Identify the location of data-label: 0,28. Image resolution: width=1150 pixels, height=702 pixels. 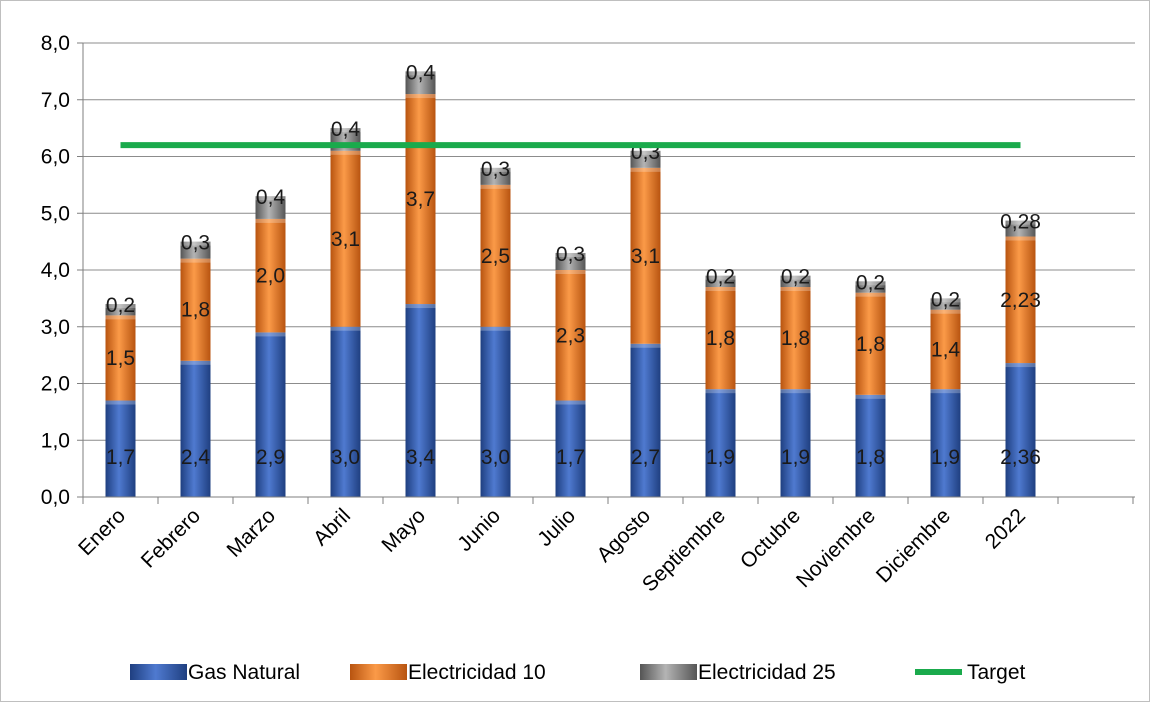
(1020, 222).